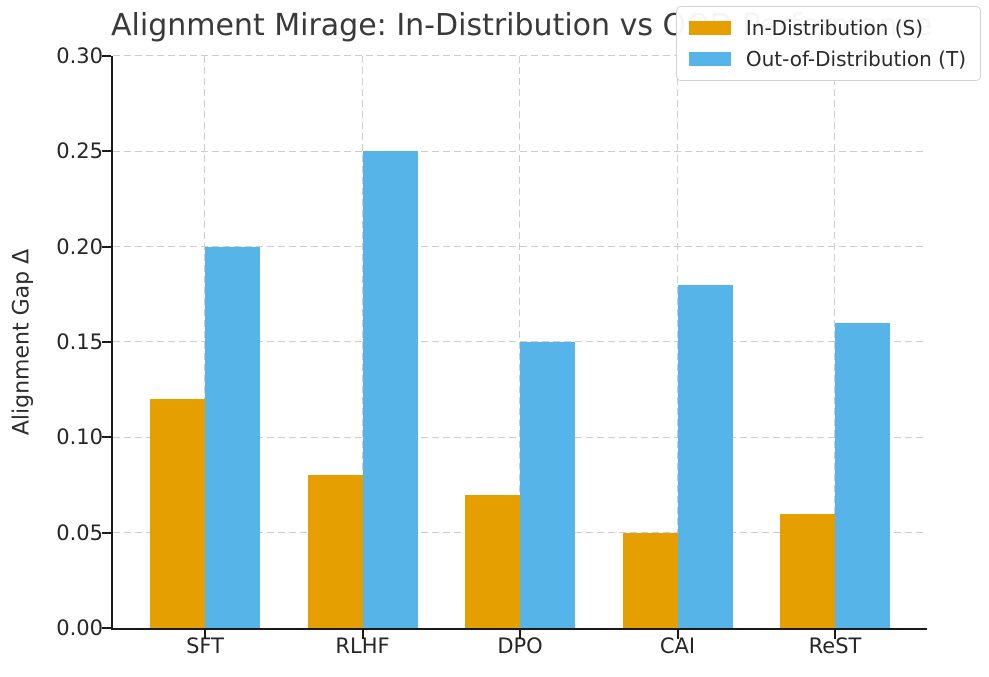 The width and height of the screenshot is (989, 677). I want to click on bar-sft-in-distribution-s, so click(177, 513).